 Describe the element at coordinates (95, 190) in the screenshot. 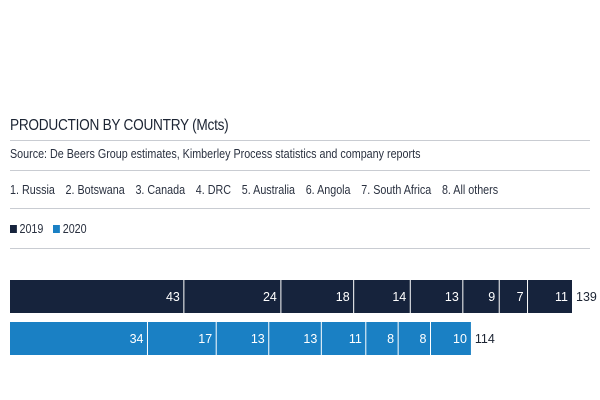

I see `country-label: 2. Botswana` at that location.